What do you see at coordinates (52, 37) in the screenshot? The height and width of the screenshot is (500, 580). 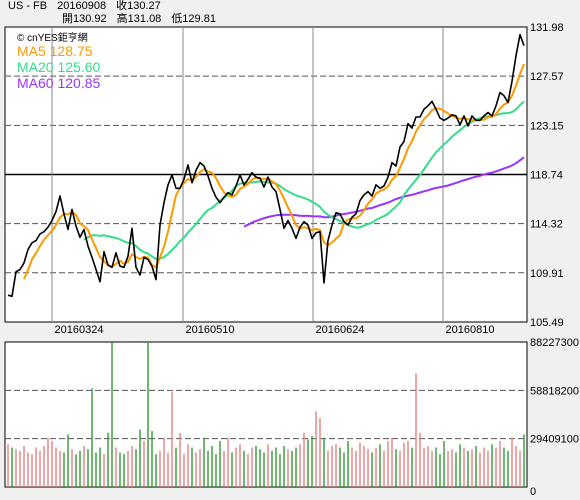 I see `brand-label: © cnYES鉅亨網` at bounding box center [52, 37].